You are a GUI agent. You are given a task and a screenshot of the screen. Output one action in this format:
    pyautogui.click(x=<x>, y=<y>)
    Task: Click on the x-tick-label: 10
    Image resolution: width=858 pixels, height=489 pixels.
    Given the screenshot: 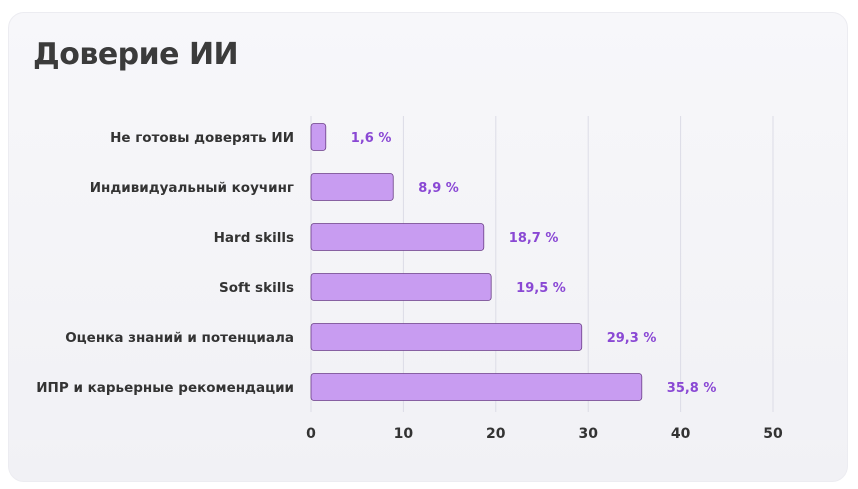 What is the action you would take?
    pyautogui.click(x=404, y=434)
    